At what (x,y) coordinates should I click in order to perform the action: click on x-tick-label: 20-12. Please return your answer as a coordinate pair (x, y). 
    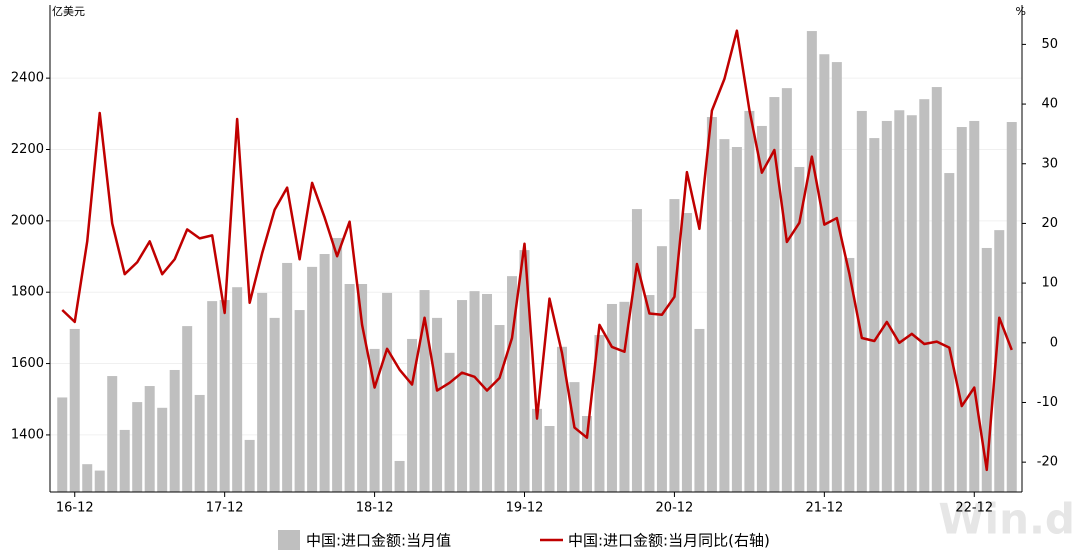
    Looking at the image, I should click on (675, 508).